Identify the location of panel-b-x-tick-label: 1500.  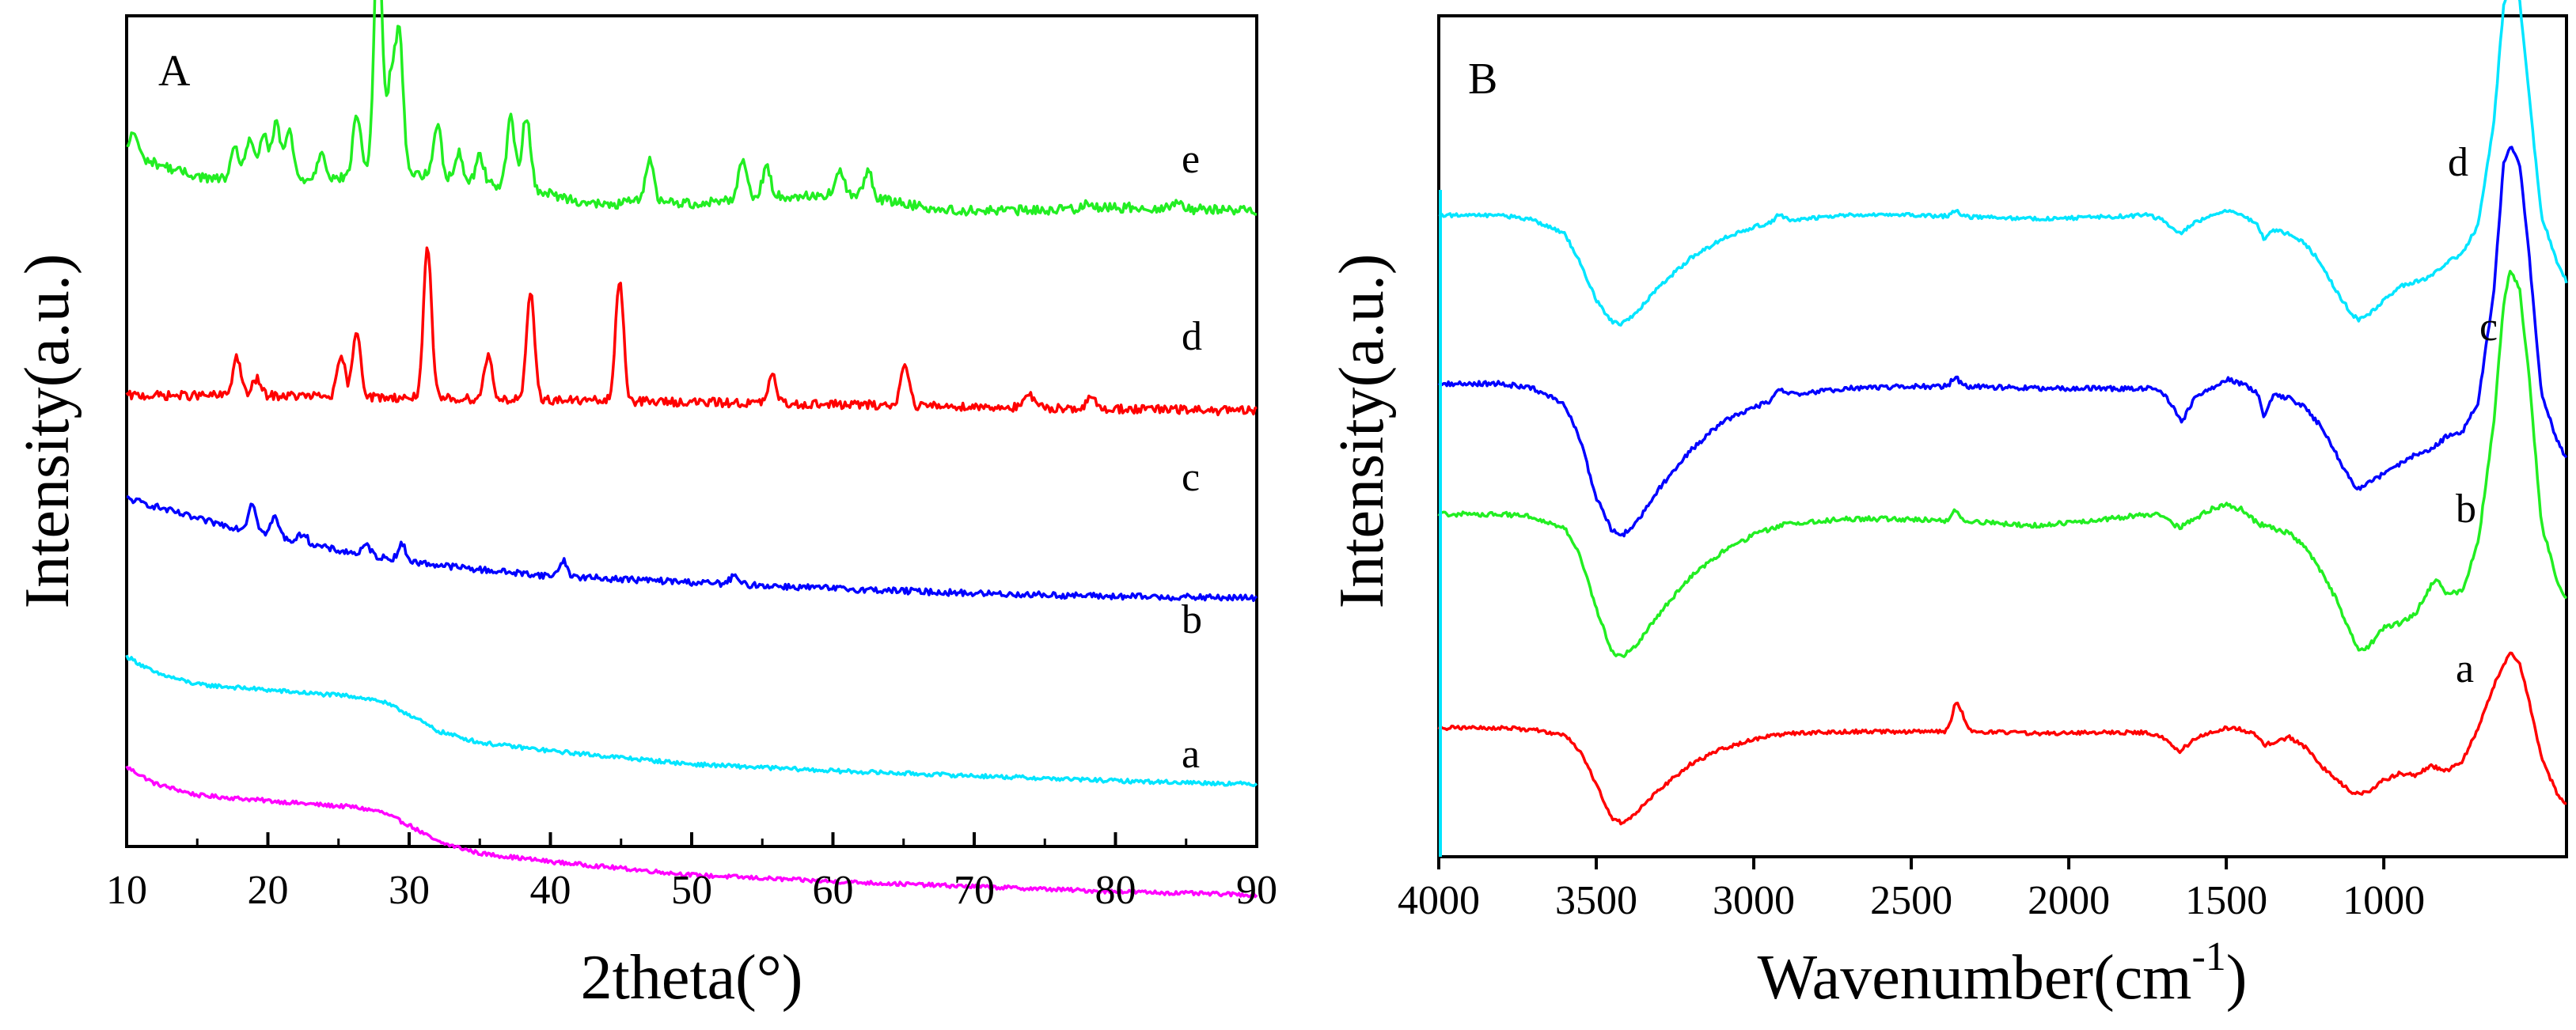
(2226, 900).